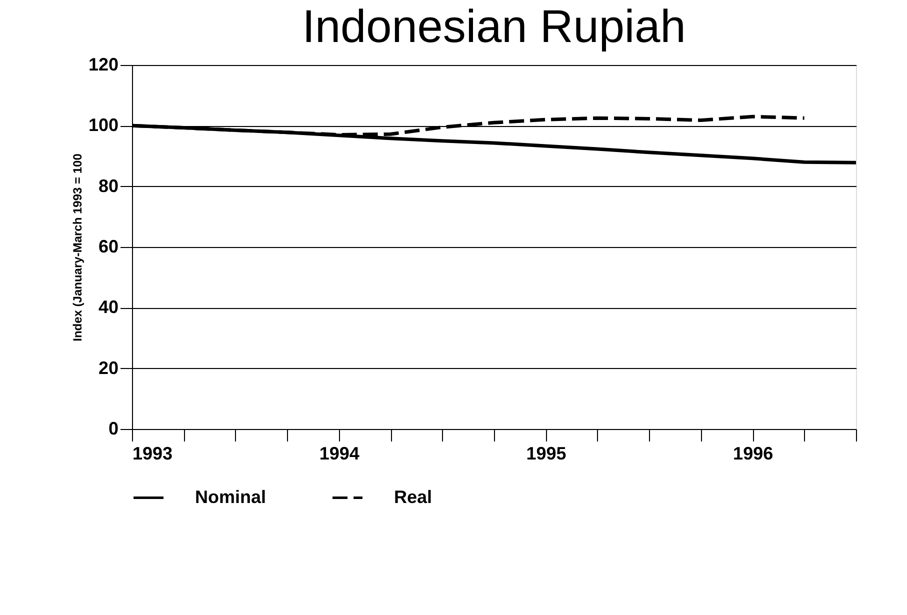 The width and height of the screenshot is (907, 615). I want to click on y-tick-label: 100, so click(103, 125).